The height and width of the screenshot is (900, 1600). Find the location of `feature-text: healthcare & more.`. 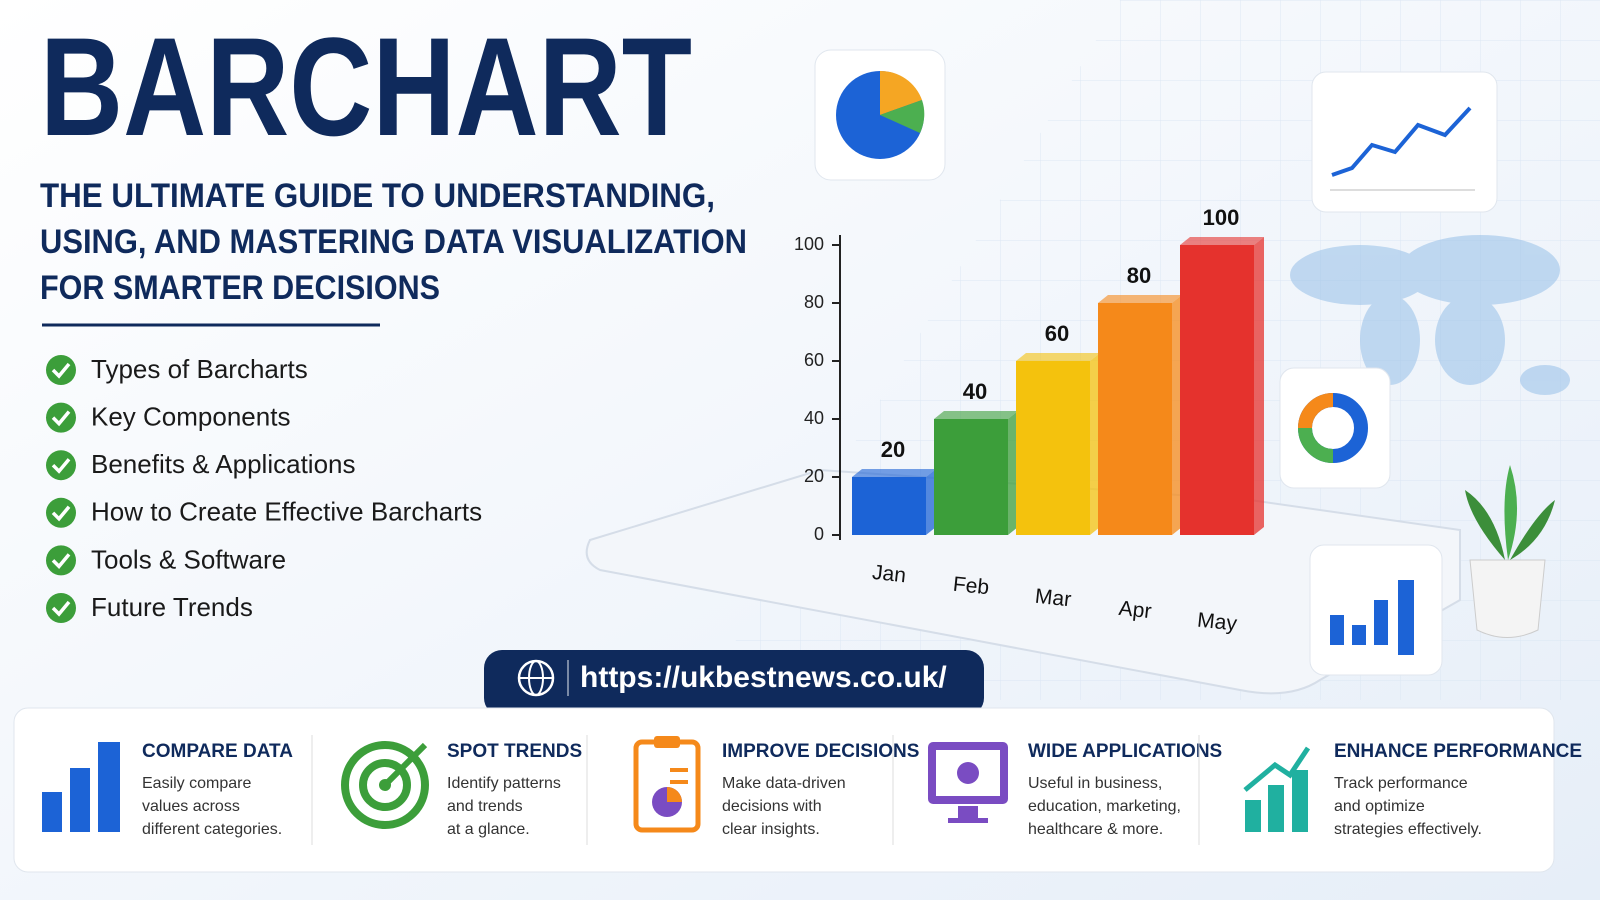

feature-text: healthcare & more. is located at coordinates (1095, 829).